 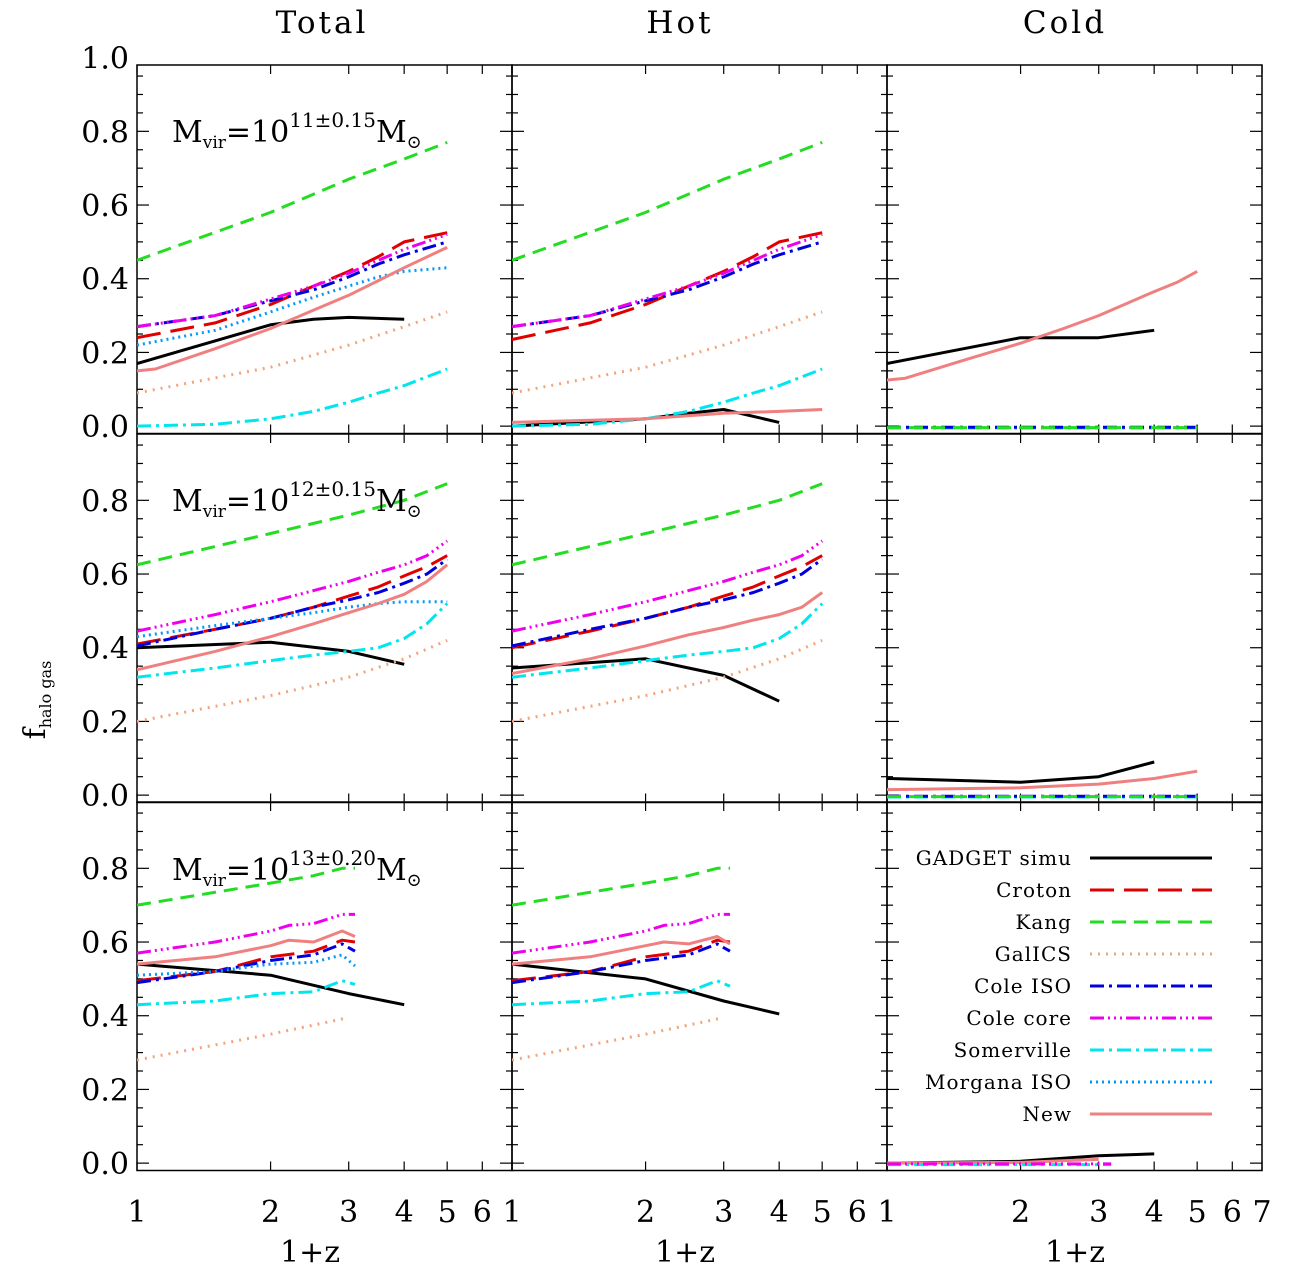 I want to click on mass-label-row-2: Mvir=1013±0.20M⊙, so click(x=297, y=868).